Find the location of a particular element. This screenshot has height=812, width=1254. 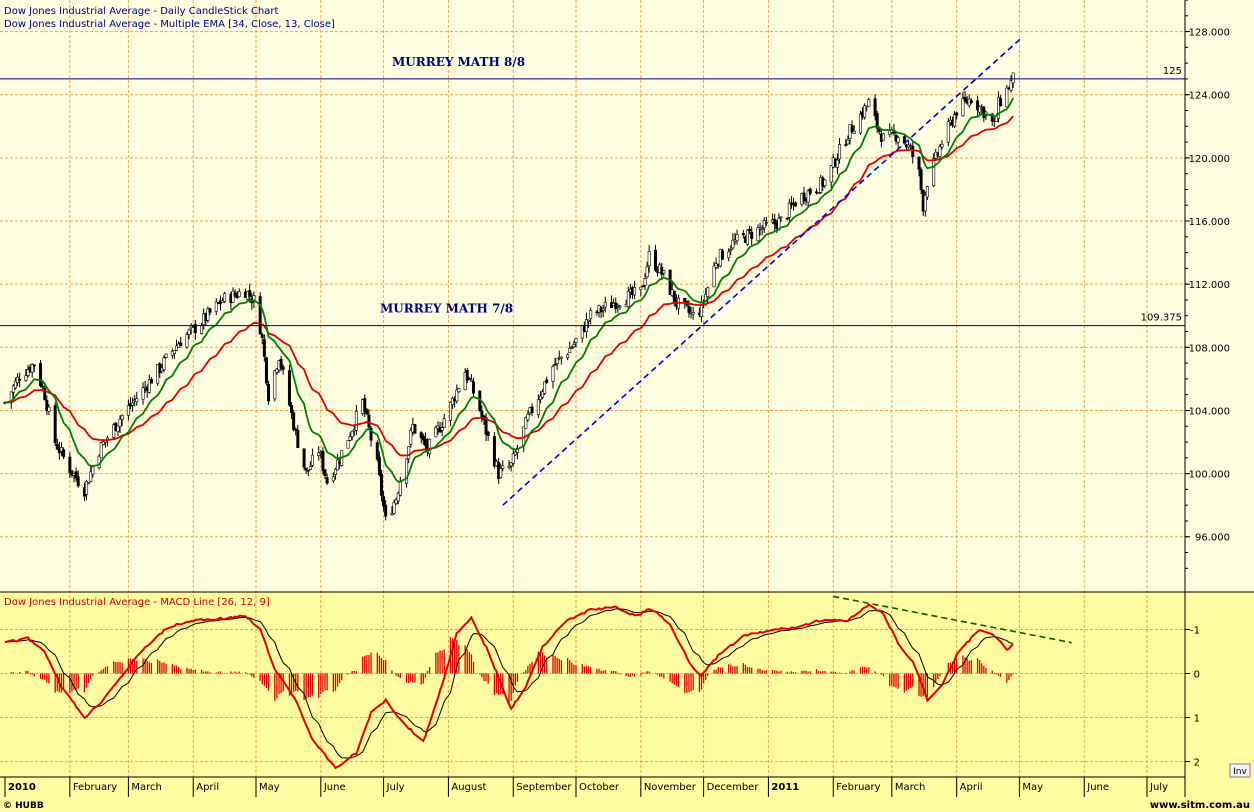

month-label: February is located at coordinates (95, 787).